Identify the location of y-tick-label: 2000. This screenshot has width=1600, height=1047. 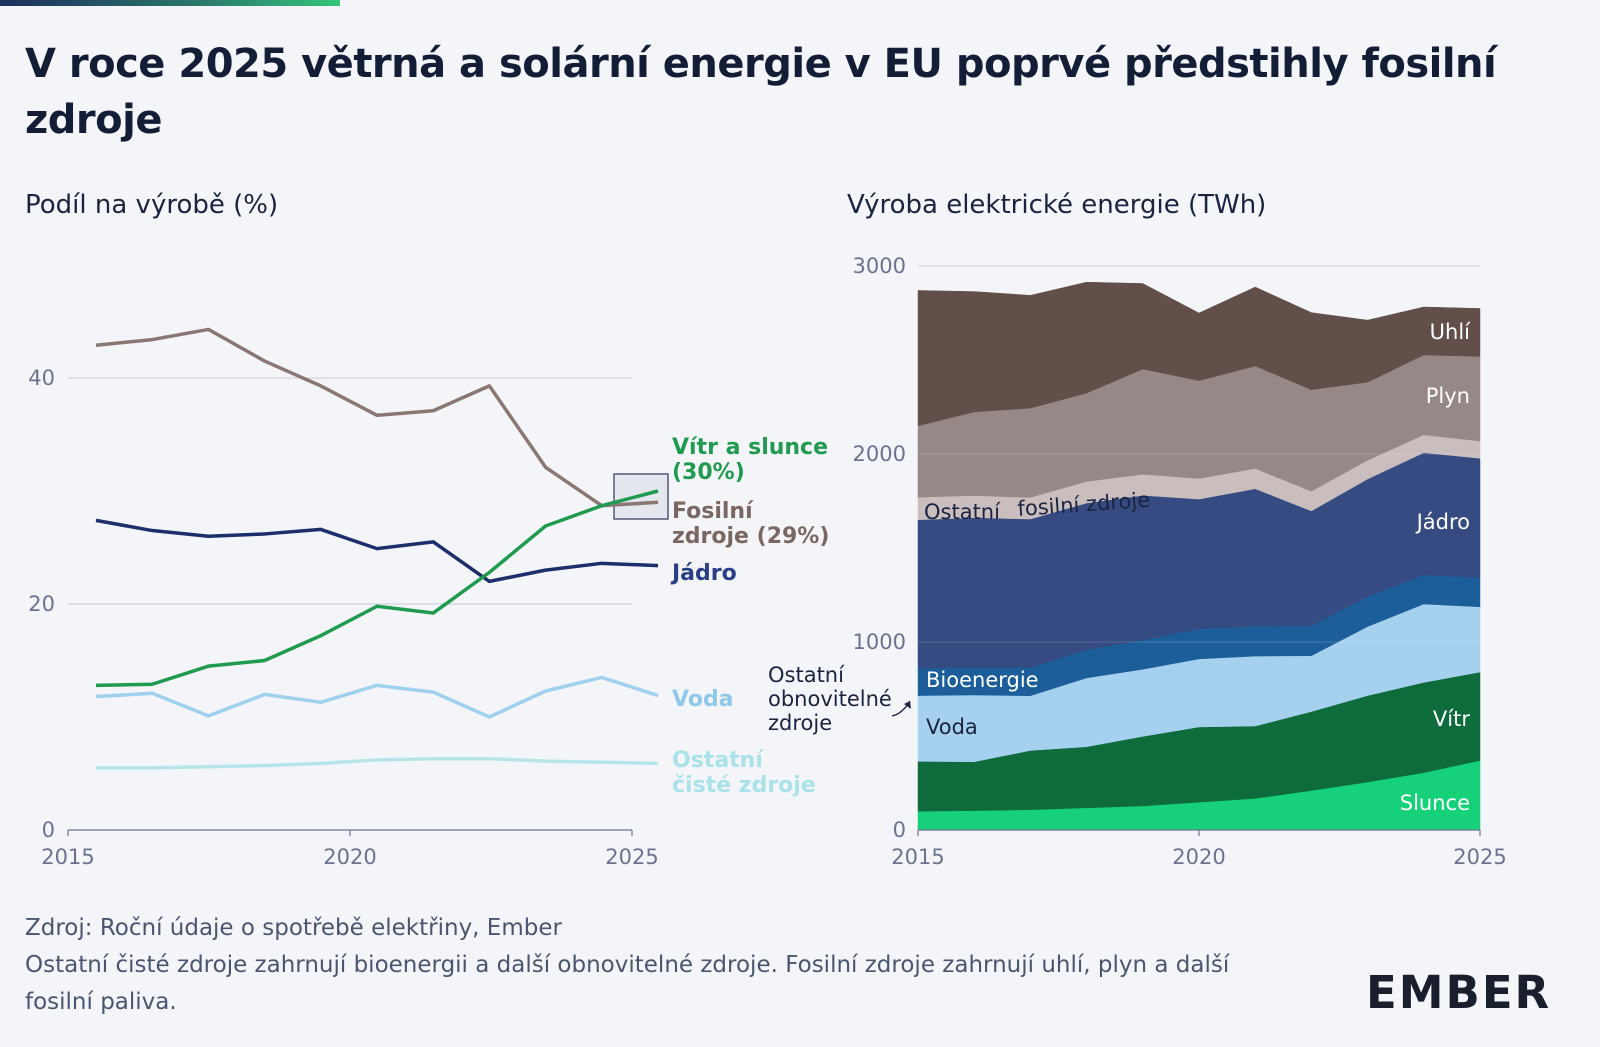
(879, 454).